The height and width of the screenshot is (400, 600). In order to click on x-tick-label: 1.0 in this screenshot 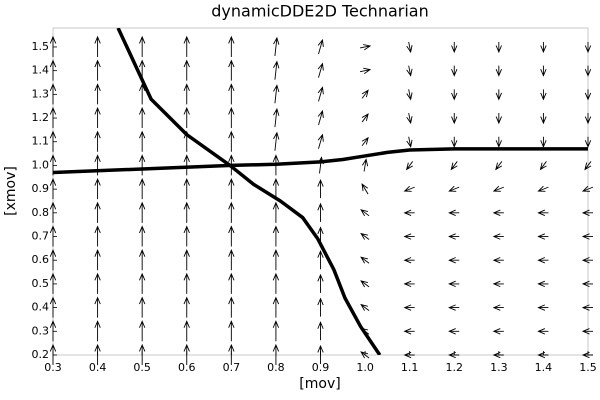, I will do `click(365, 367)`.